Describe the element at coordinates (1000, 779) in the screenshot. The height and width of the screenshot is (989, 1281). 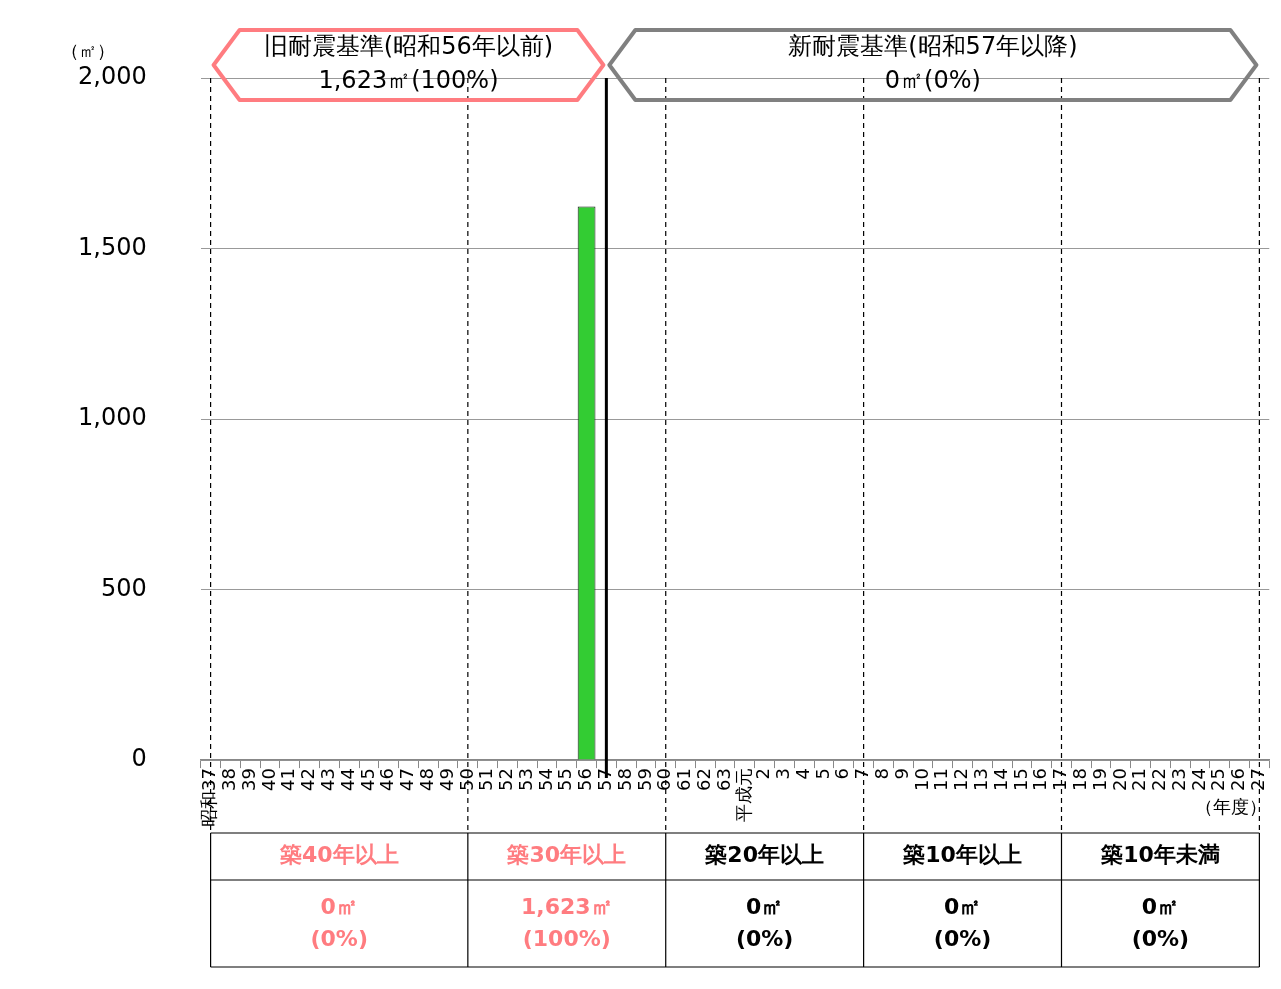
I see `x-tick-label: 14` at that location.